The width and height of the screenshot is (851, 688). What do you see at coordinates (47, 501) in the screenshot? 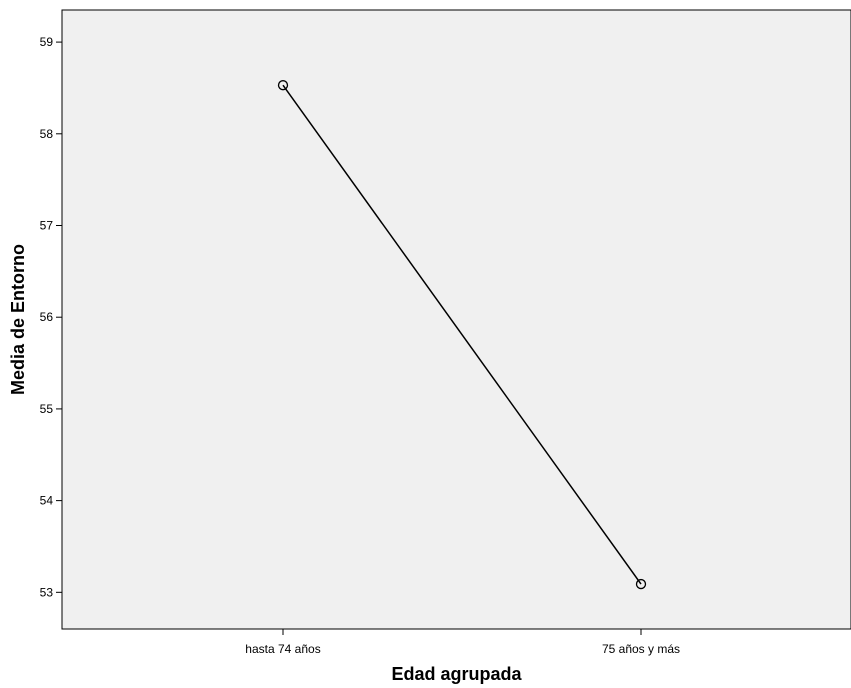
I see `y-tick-label: 54` at bounding box center [47, 501].